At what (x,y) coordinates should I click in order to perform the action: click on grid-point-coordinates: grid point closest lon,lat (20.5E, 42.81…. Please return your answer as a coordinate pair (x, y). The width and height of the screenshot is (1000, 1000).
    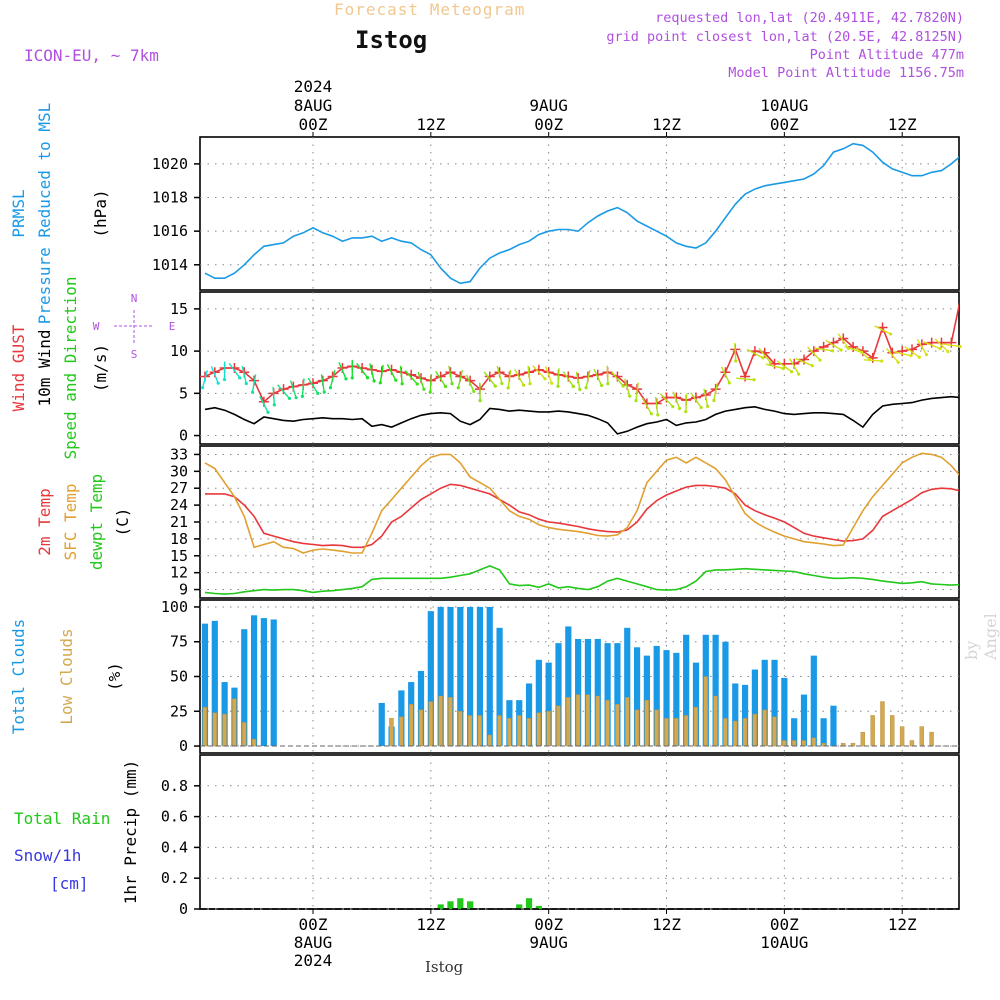
    Looking at the image, I should click on (785, 37).